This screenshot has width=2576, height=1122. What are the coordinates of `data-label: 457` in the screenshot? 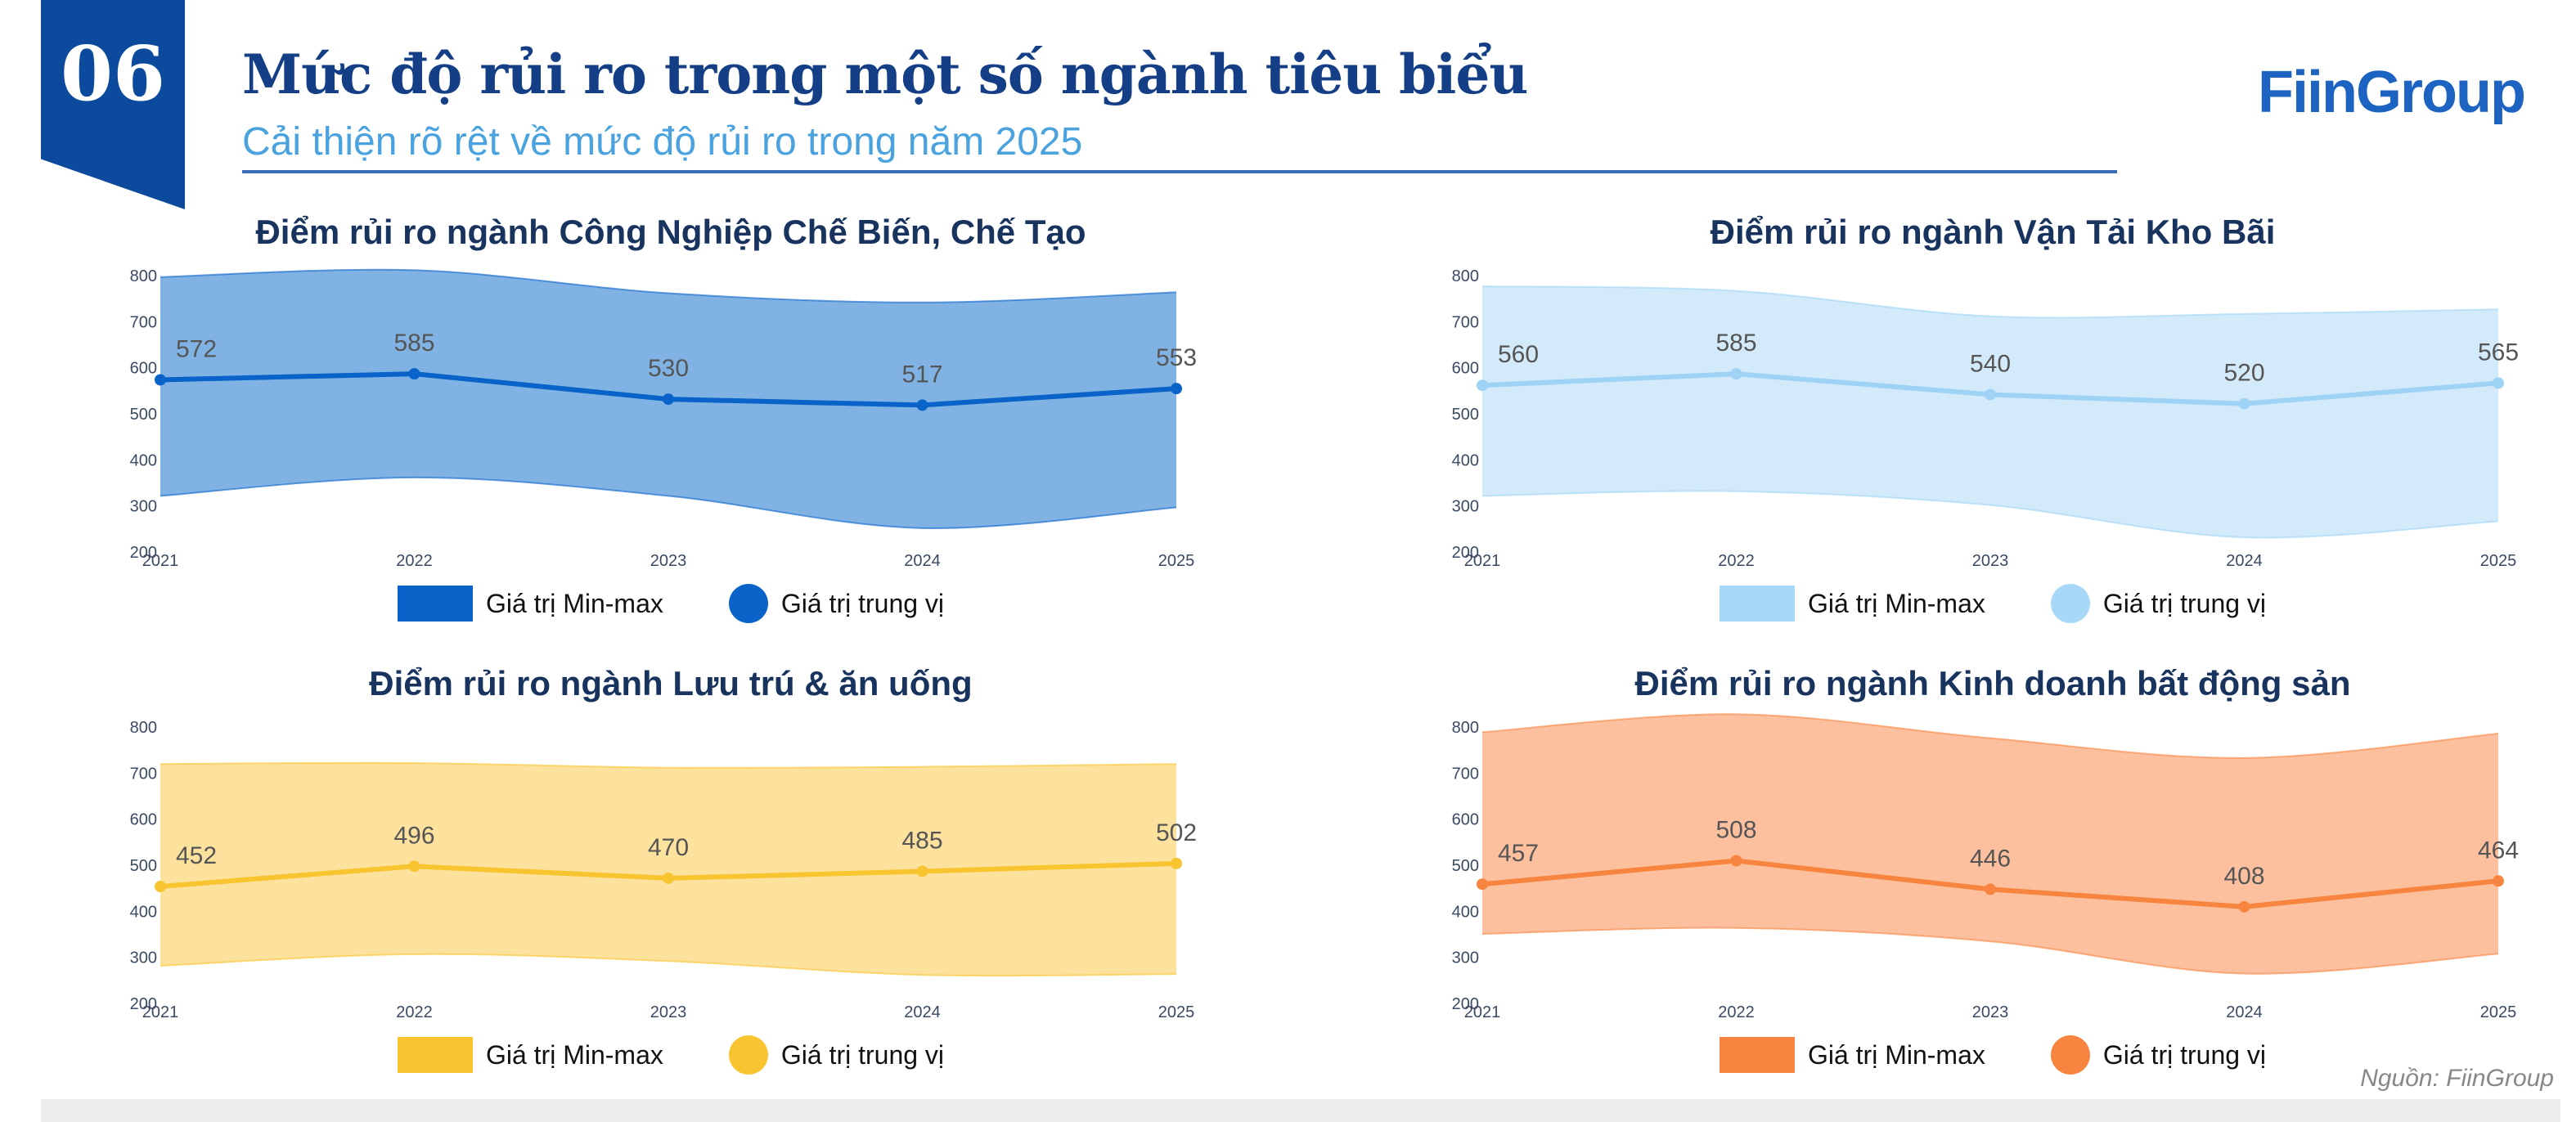 It's located at (1518, 853).